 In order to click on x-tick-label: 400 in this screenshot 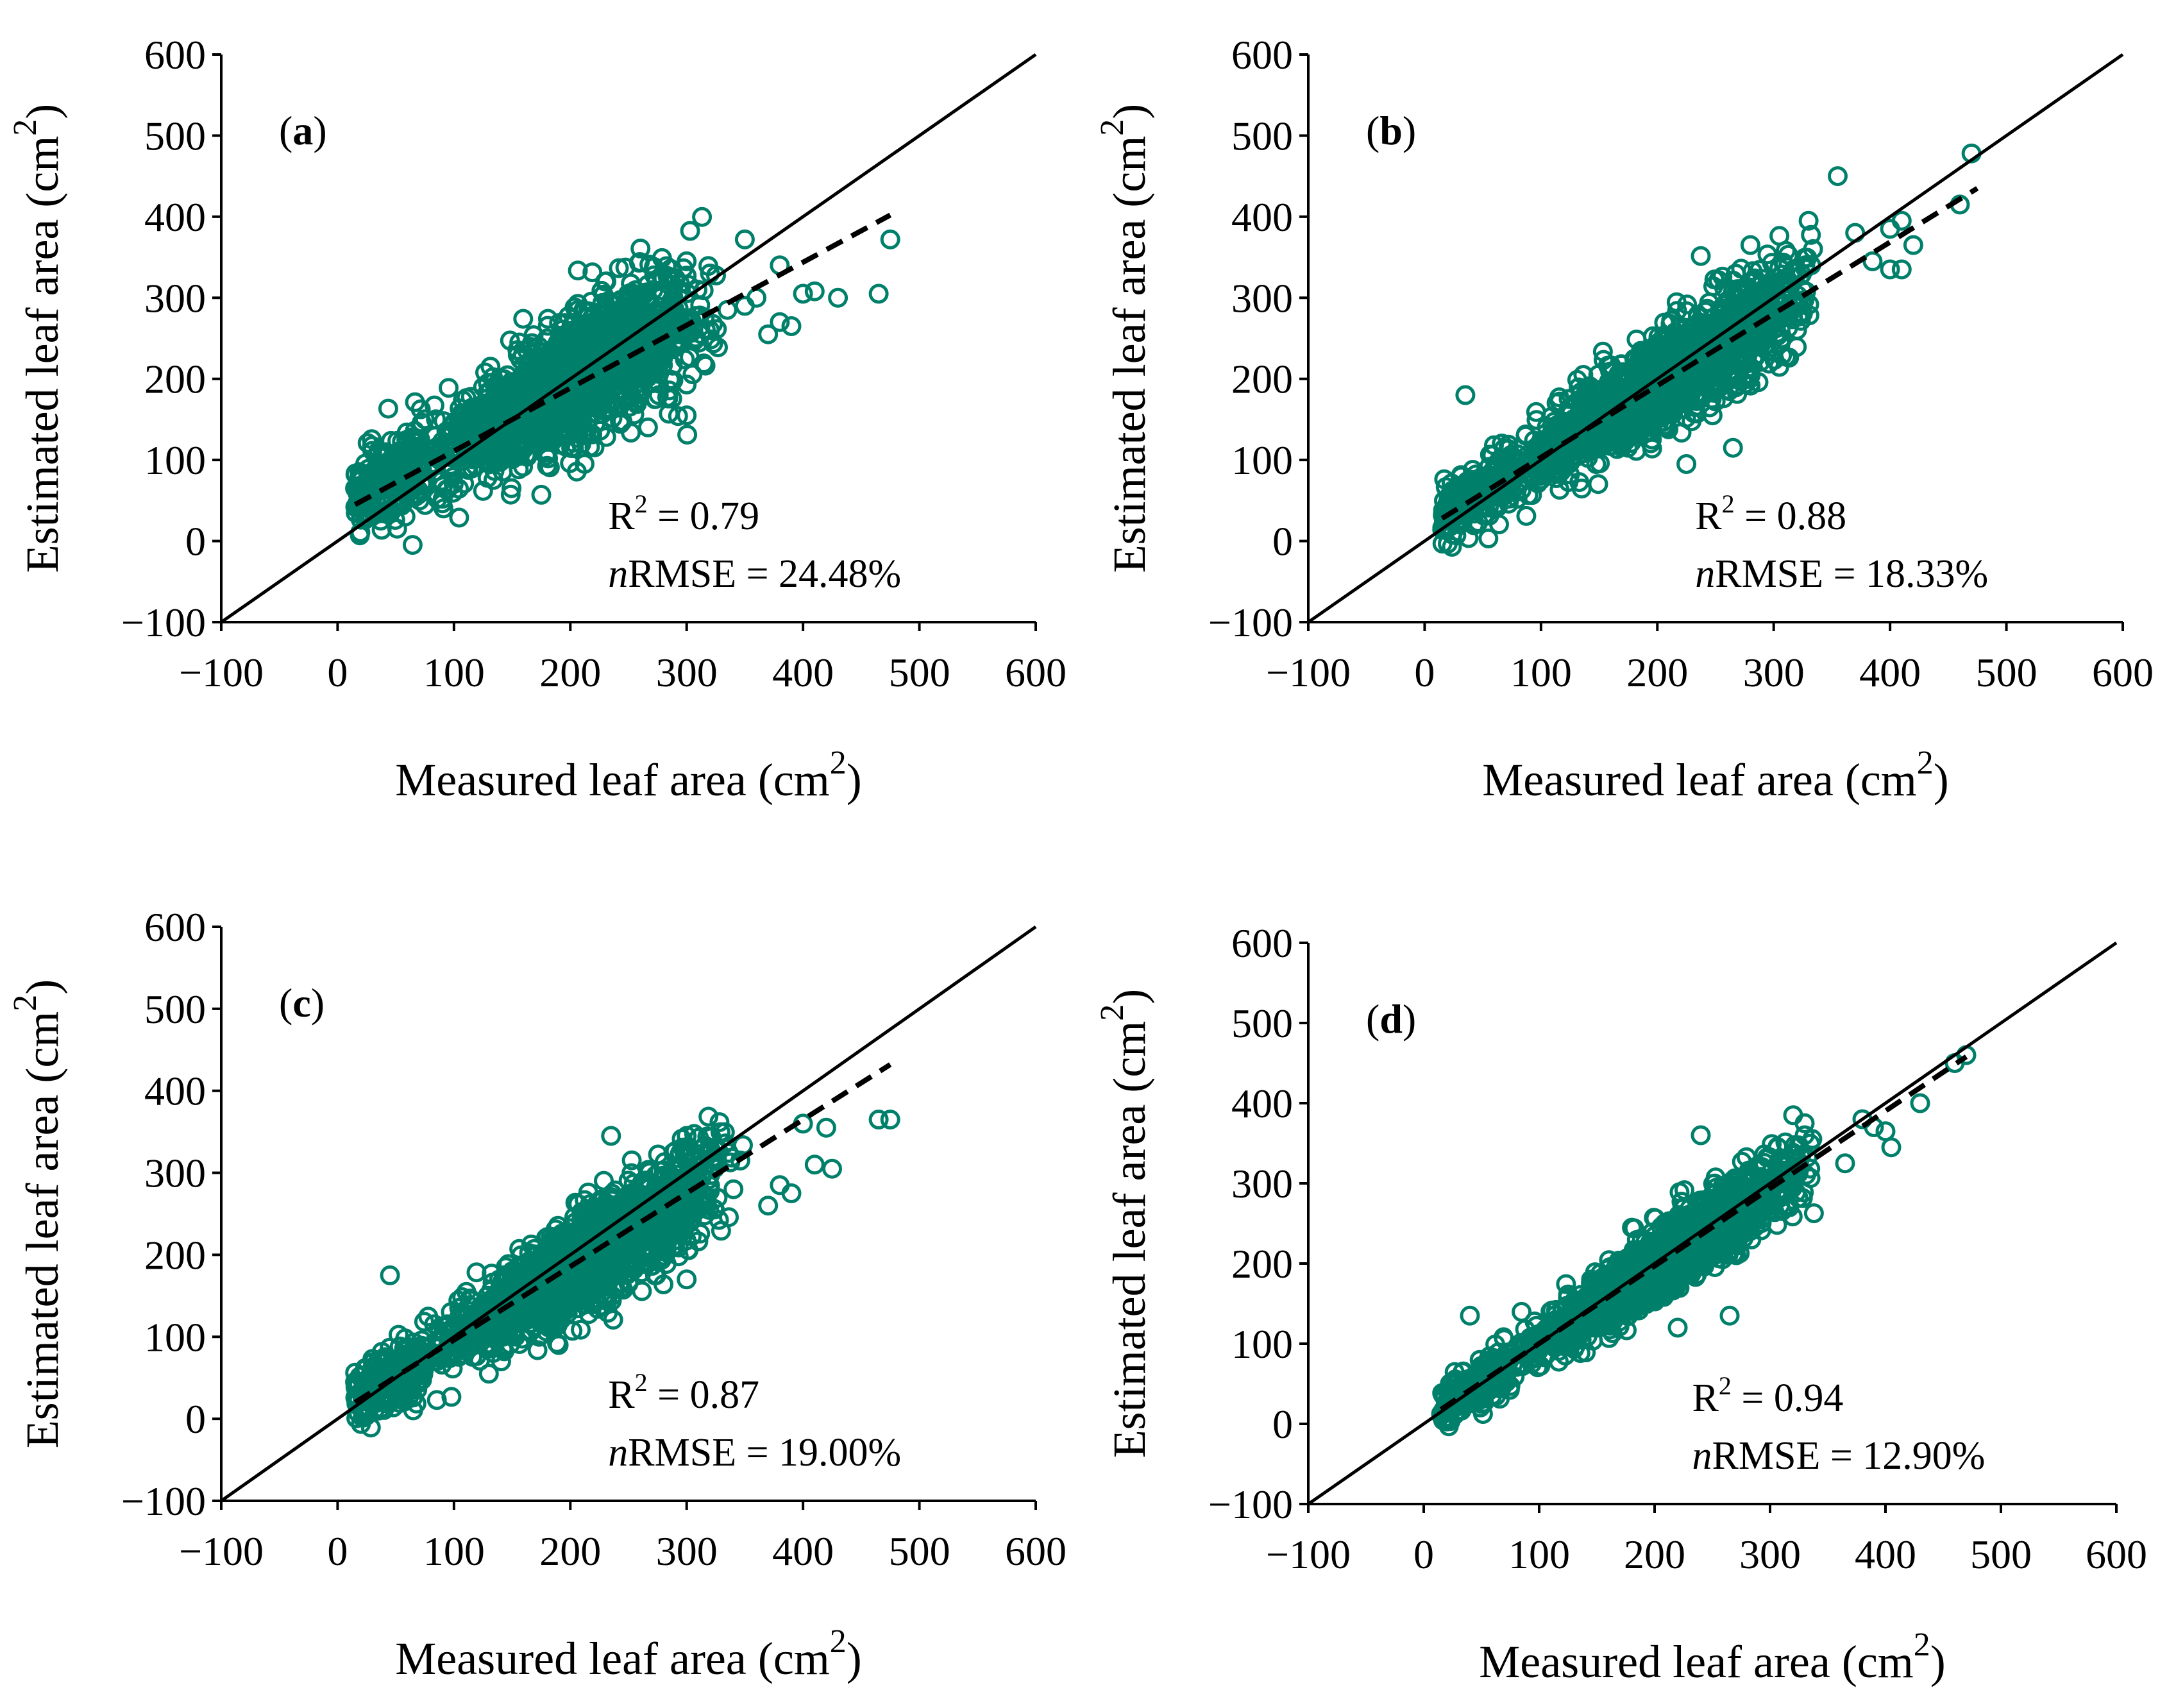, I will do `click(1890, 673)`.